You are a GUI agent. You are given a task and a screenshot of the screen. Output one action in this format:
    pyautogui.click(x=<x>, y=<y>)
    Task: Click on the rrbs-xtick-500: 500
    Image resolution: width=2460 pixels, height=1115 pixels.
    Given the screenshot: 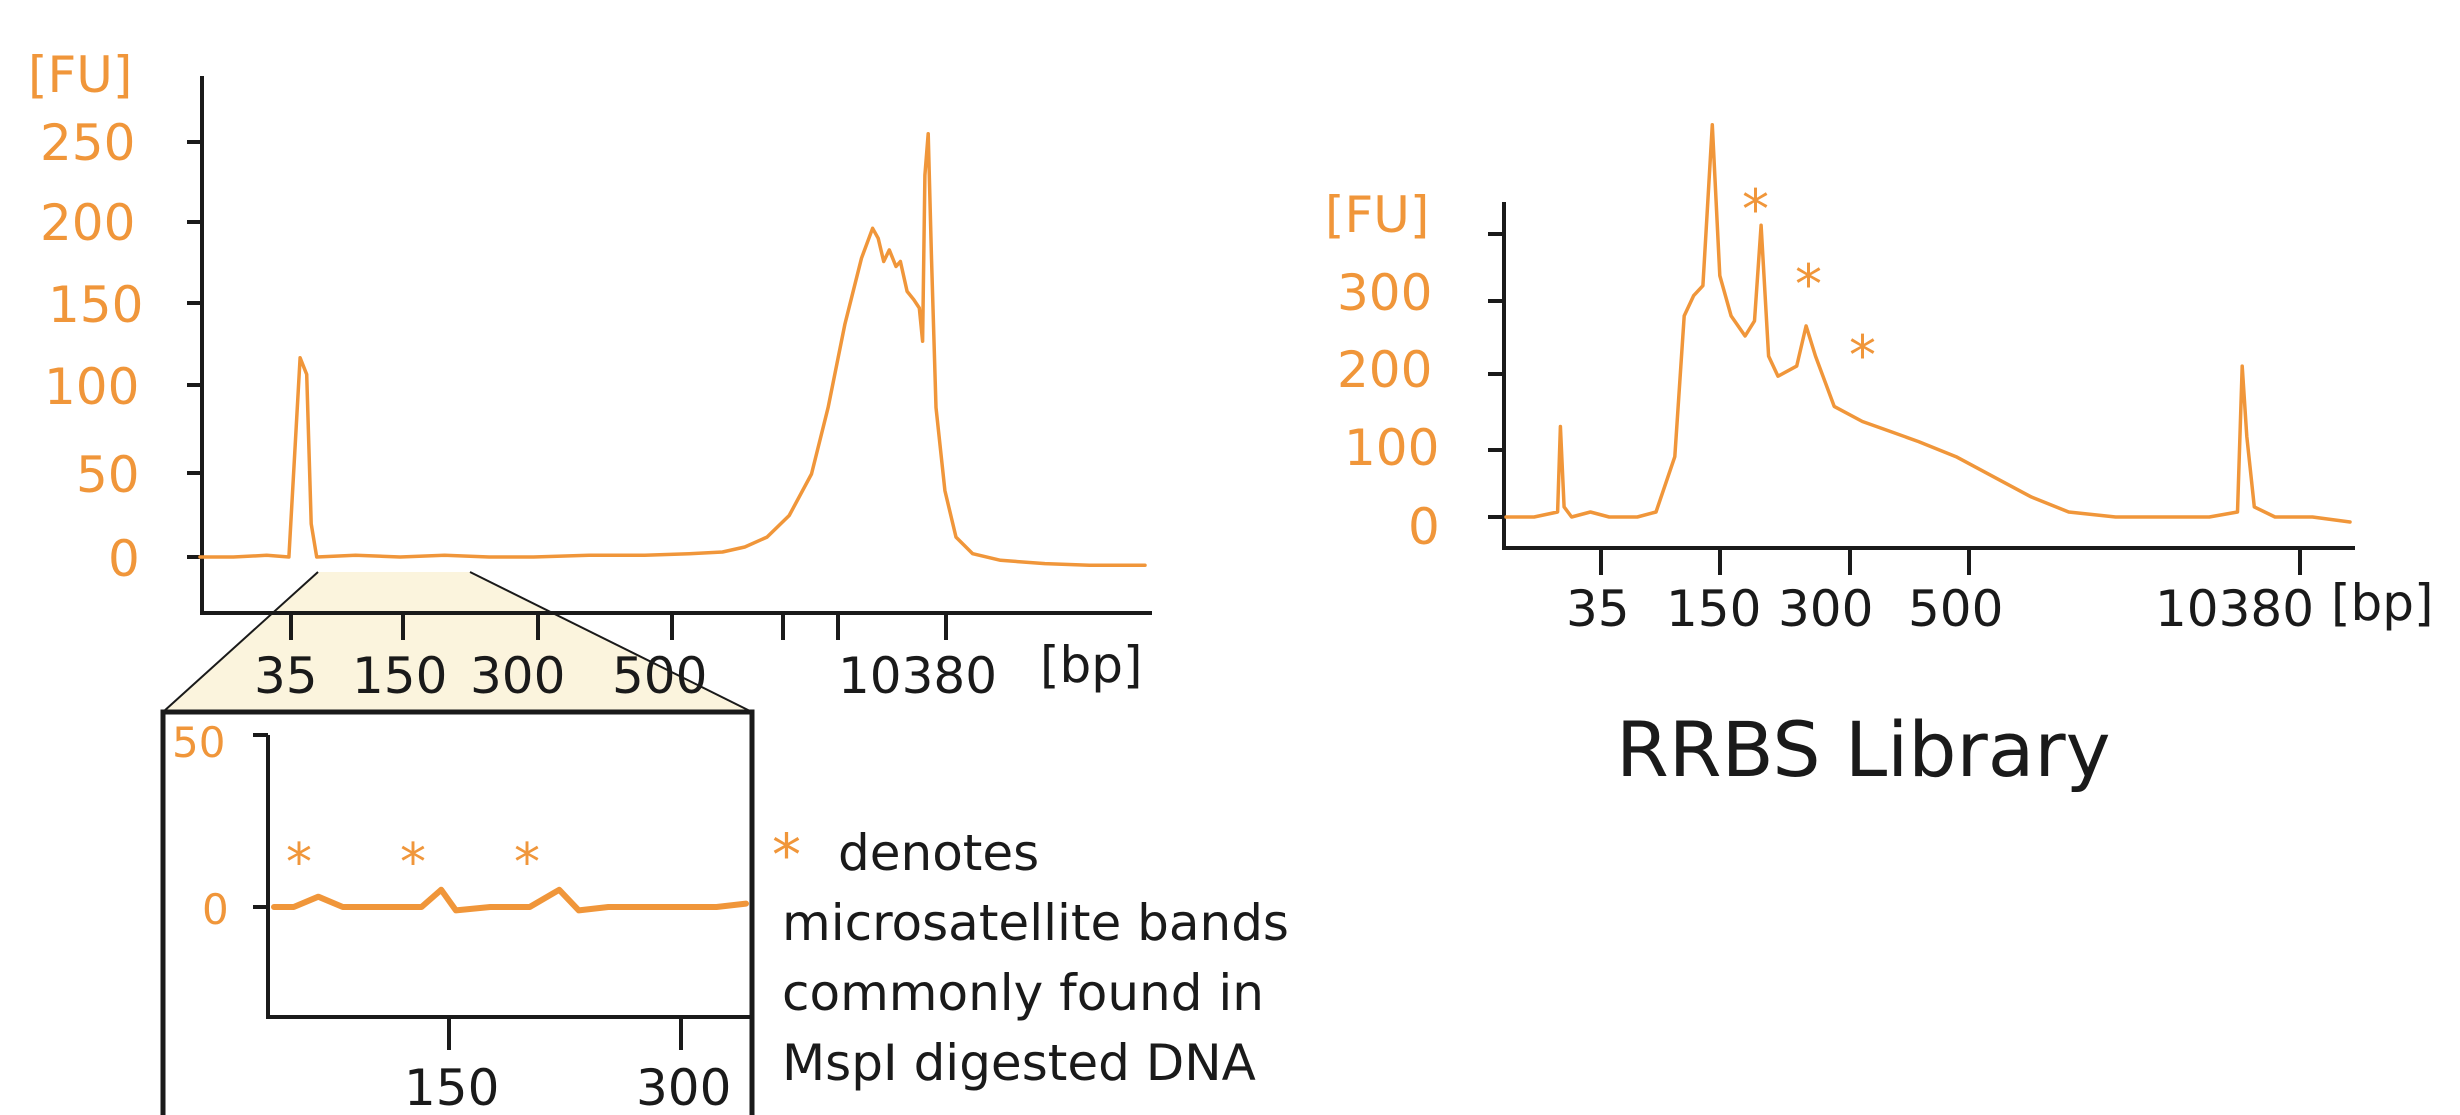 What is the action you would take?
    pyautogui.click(x=1955, y=609)
    